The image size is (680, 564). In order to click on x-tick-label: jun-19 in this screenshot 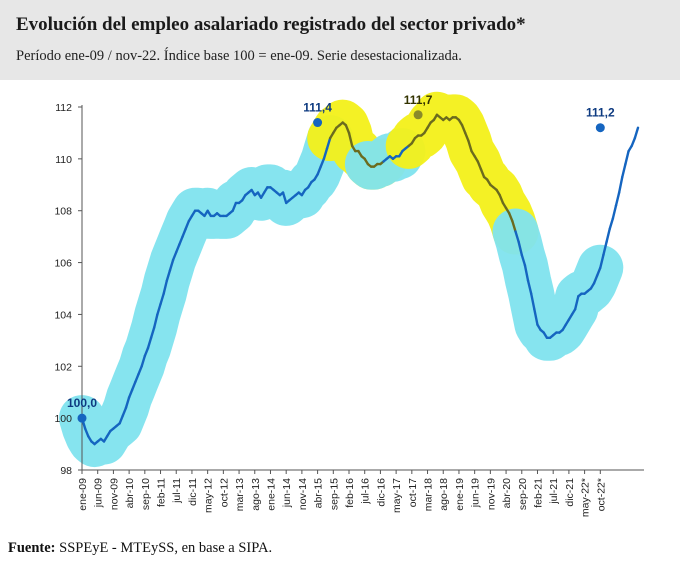, I will do `click(476, 493)`.